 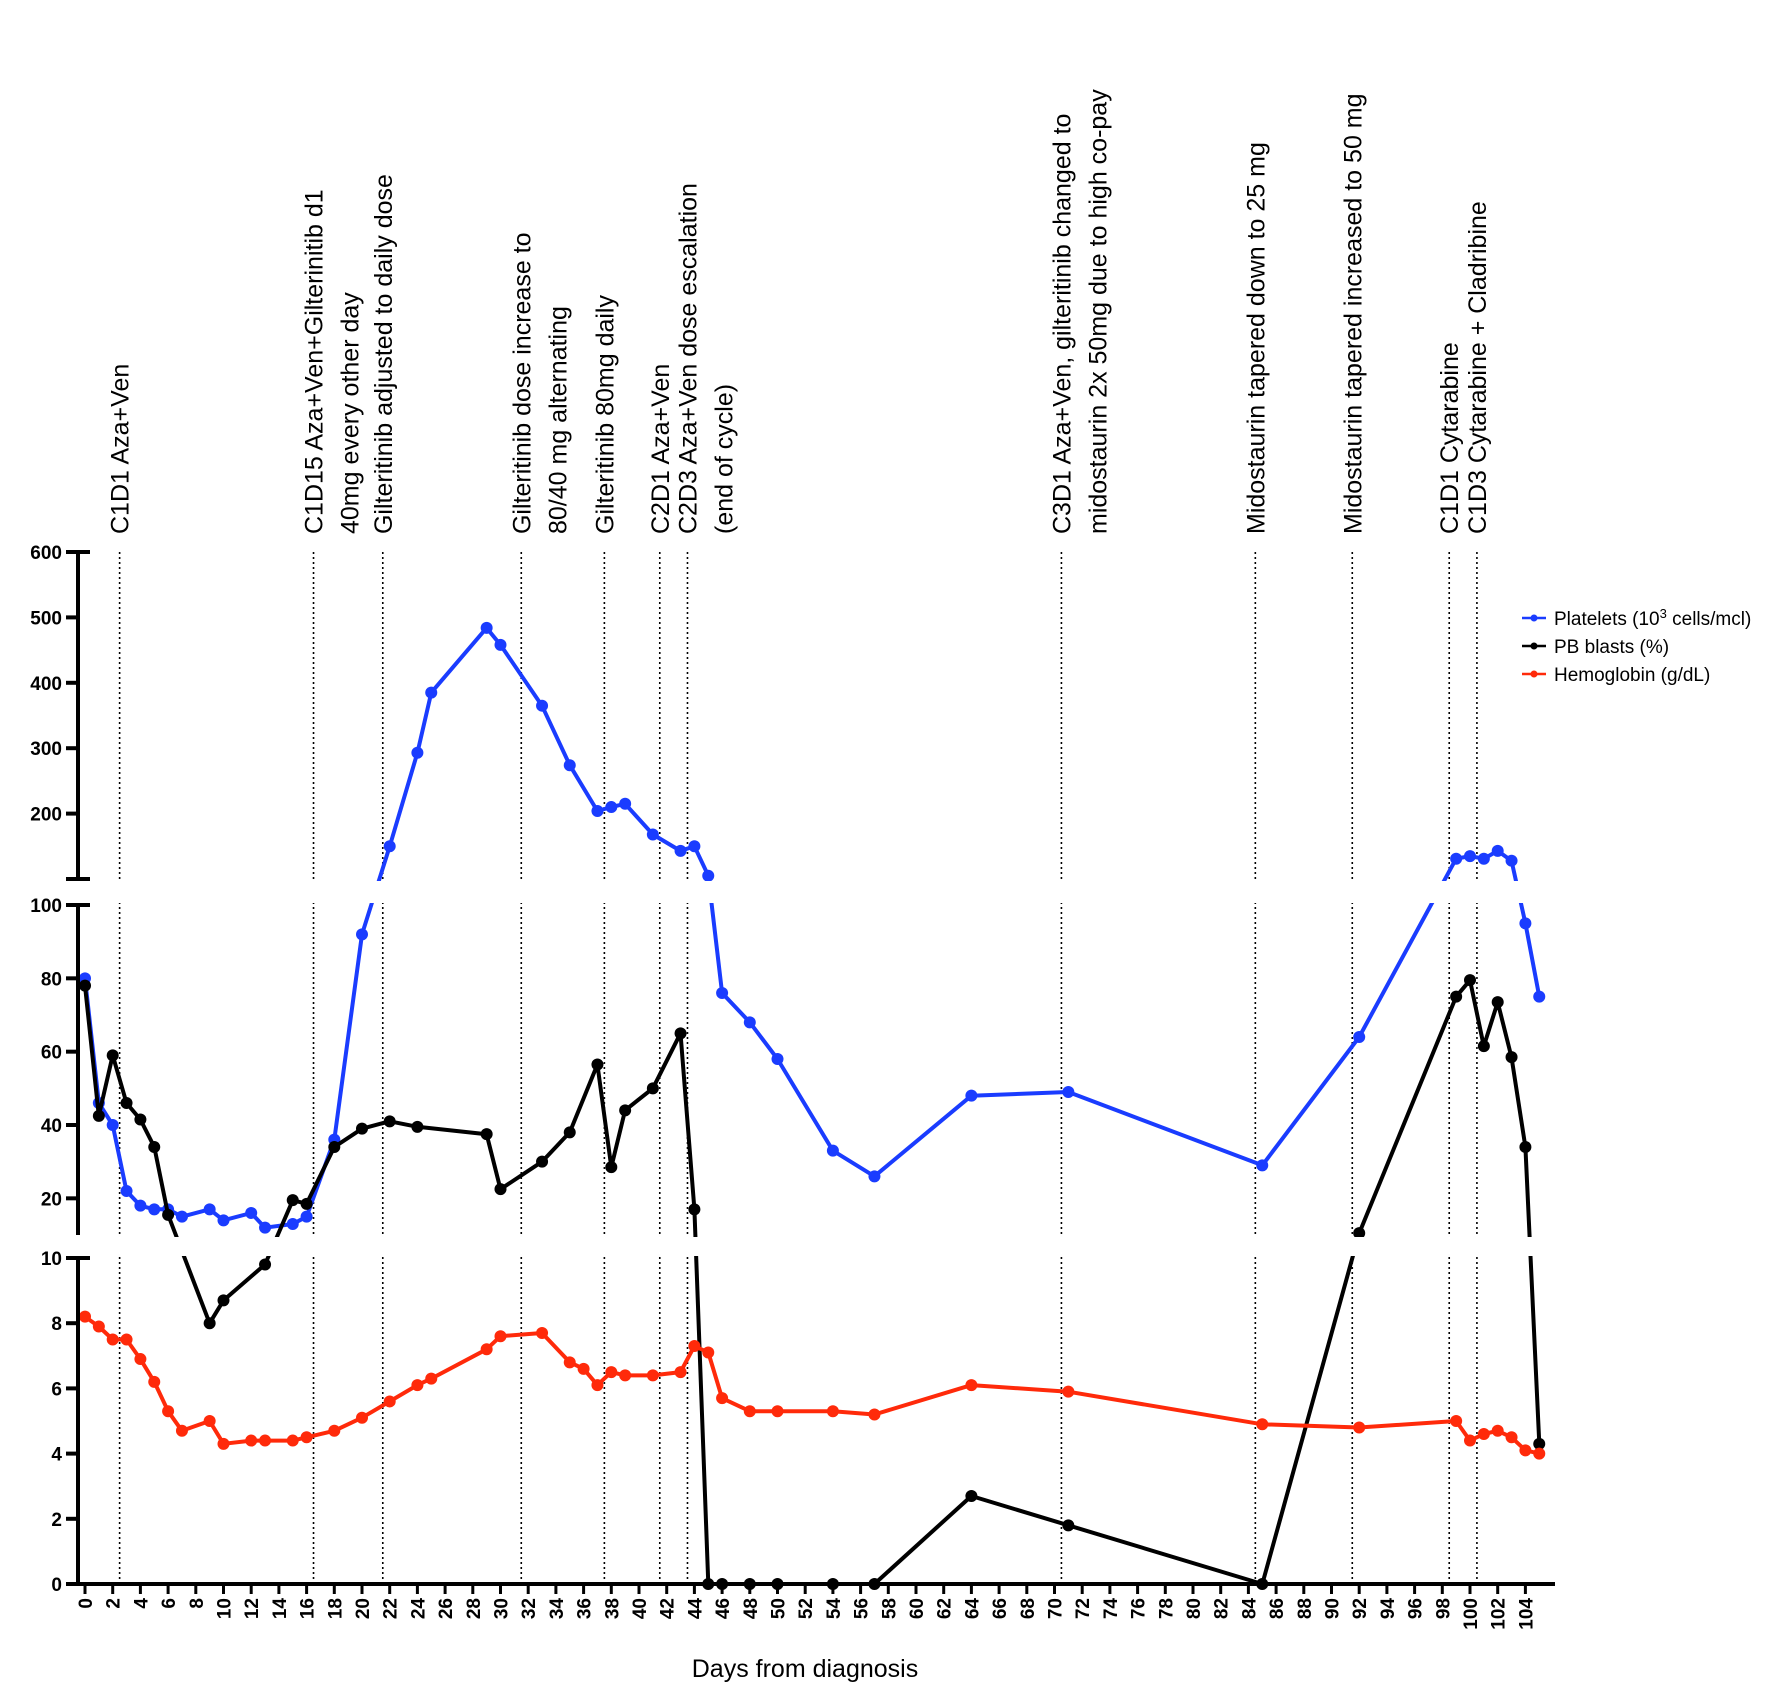 I want to click on x-tick-label: 56, so click(x=862, y=1608).